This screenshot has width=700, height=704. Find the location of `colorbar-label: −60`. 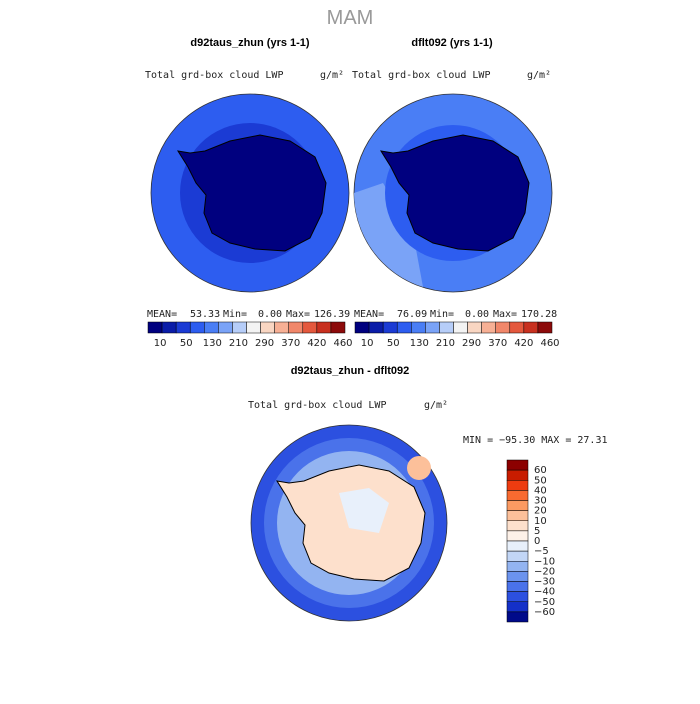

colorbar-label: −60 is located at coordinates (544, 612).